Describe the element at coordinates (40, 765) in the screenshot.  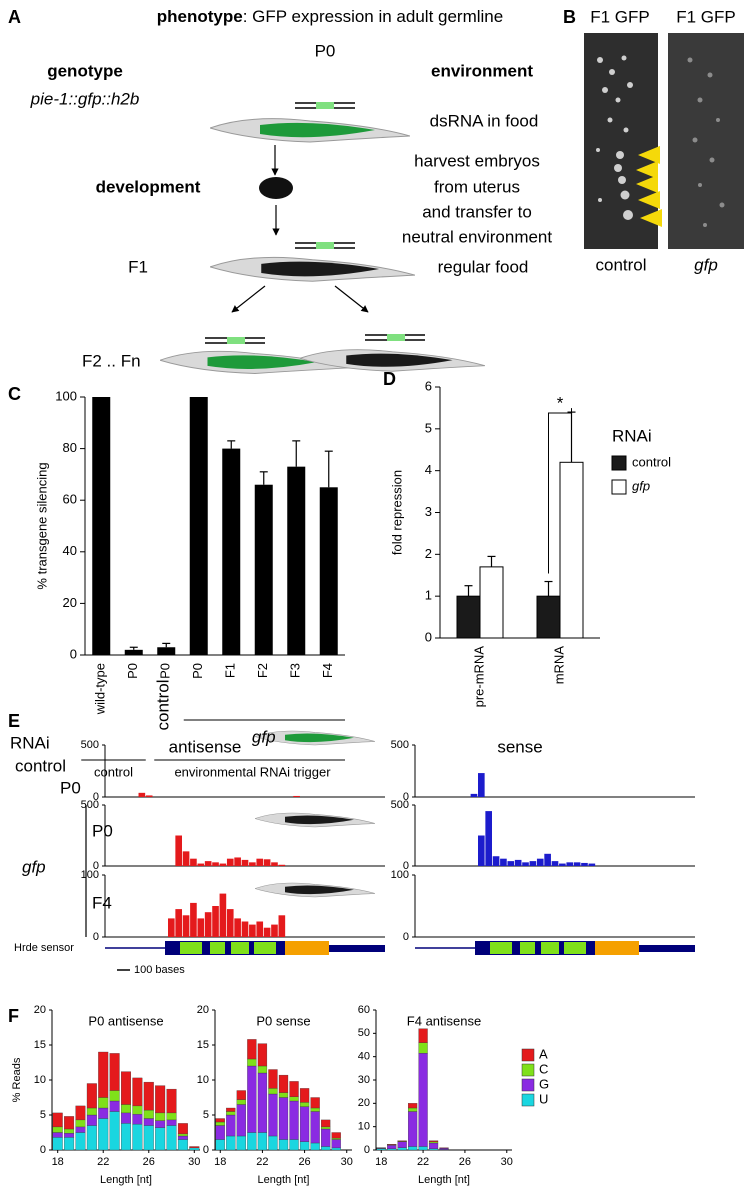
I see `row-label: control` at that location.